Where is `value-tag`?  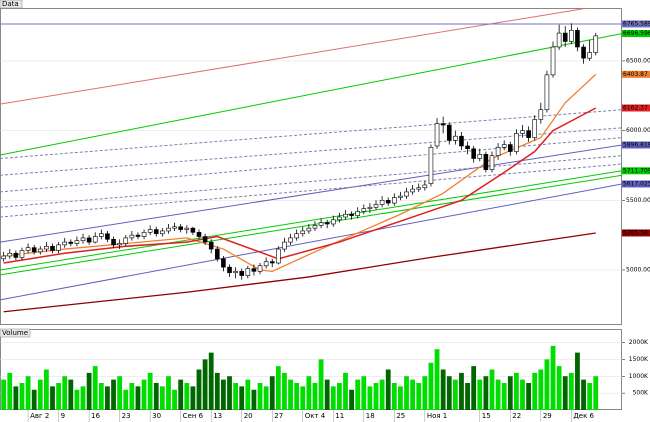 value-tag is located at coordinates (636, 34).